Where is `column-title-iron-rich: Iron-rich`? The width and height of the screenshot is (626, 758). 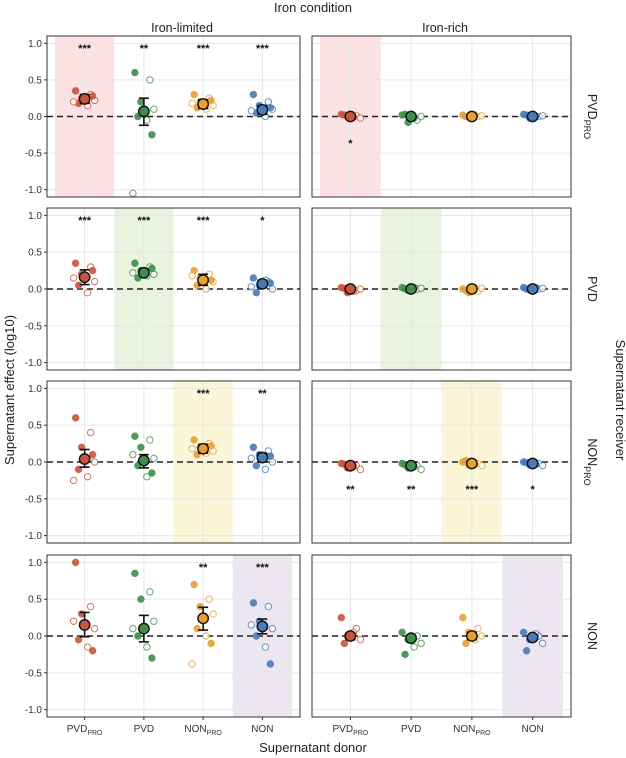 column-title-iron-rich: Iron-rich is located at coordinates (445, 28).